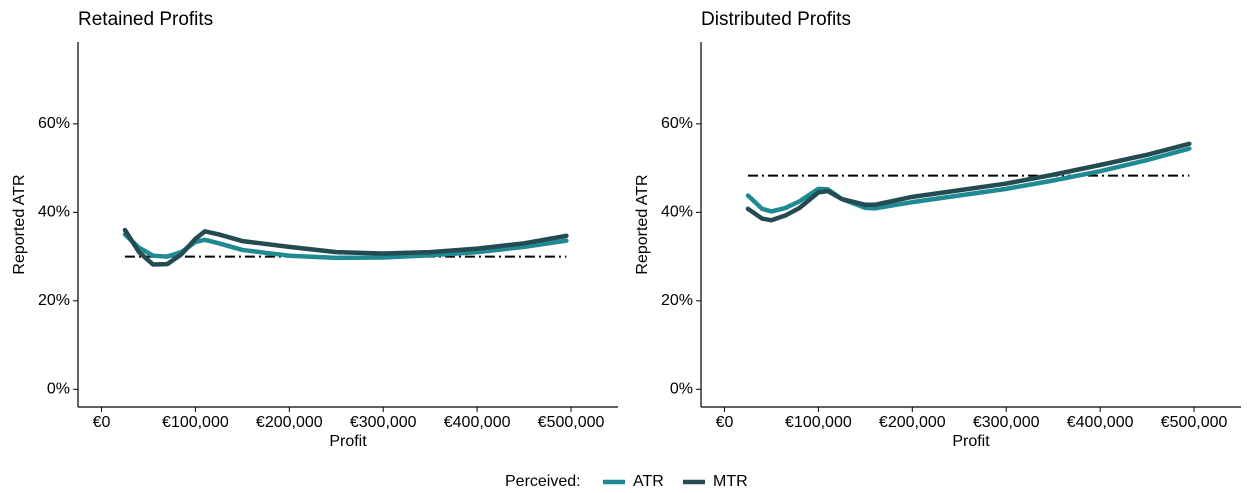 This screenshot has height=493, width=1247. Describe the element at coordinates (730, 481) in the screenshot. I see `legend-label: MTR` at that location.